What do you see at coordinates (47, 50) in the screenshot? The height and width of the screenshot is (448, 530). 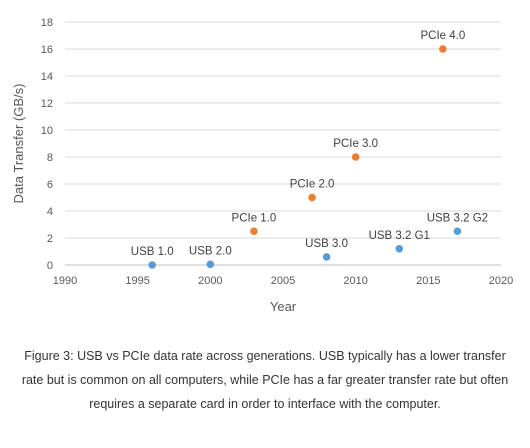 I see `y-tick-label: 16` at bounding box center [47, 50].